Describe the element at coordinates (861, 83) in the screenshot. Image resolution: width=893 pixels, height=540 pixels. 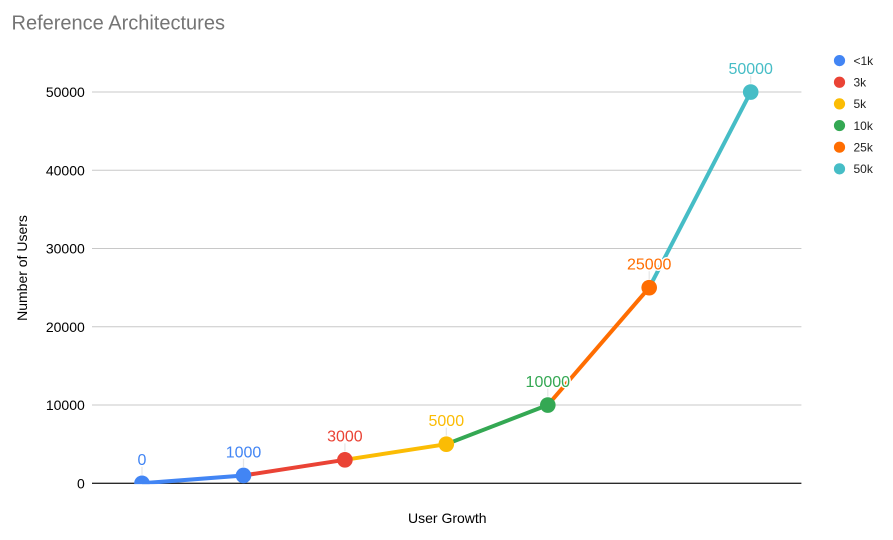
I see `svg-text: 3k` at that location.